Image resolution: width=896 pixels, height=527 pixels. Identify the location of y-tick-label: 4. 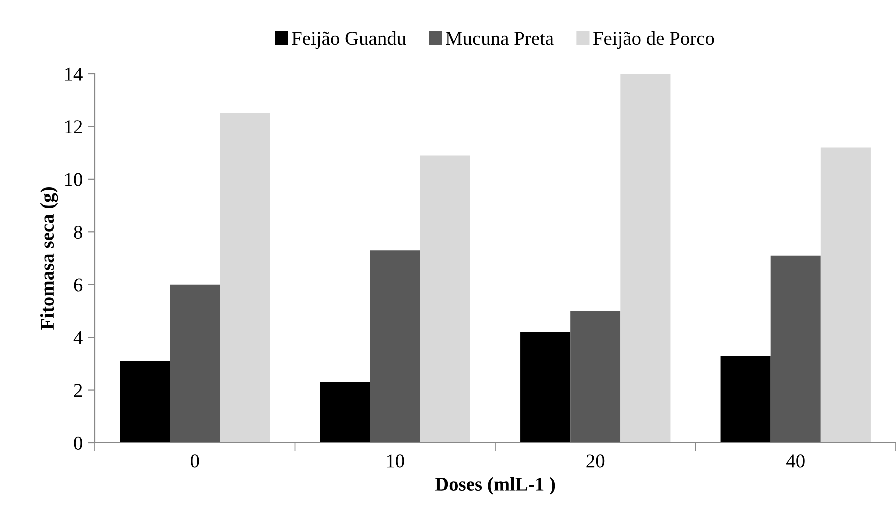
(78, 338).